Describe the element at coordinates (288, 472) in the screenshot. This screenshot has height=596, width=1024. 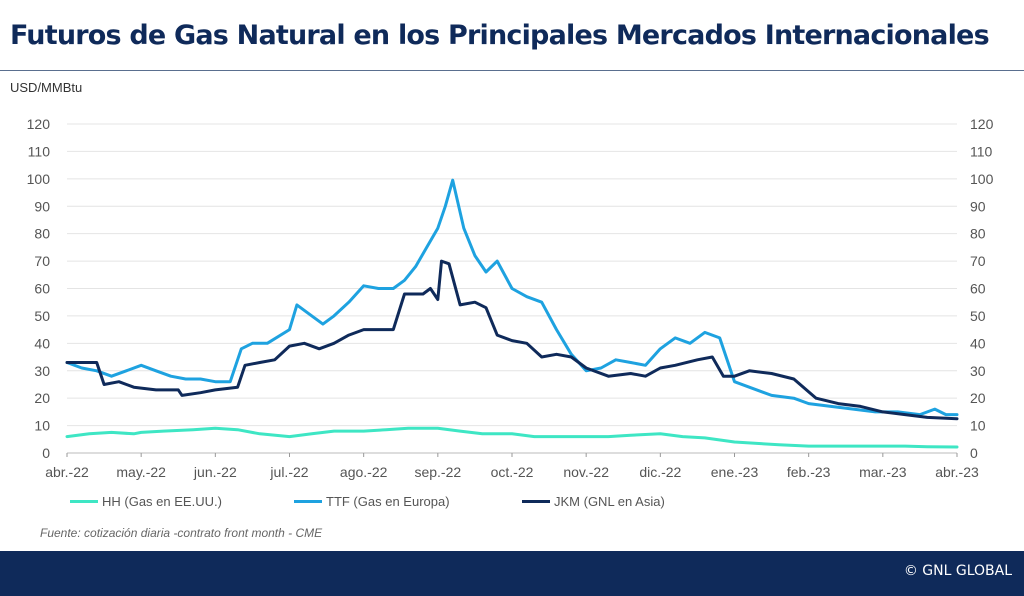
I see `x-tick-label: jul.-22` at that location.